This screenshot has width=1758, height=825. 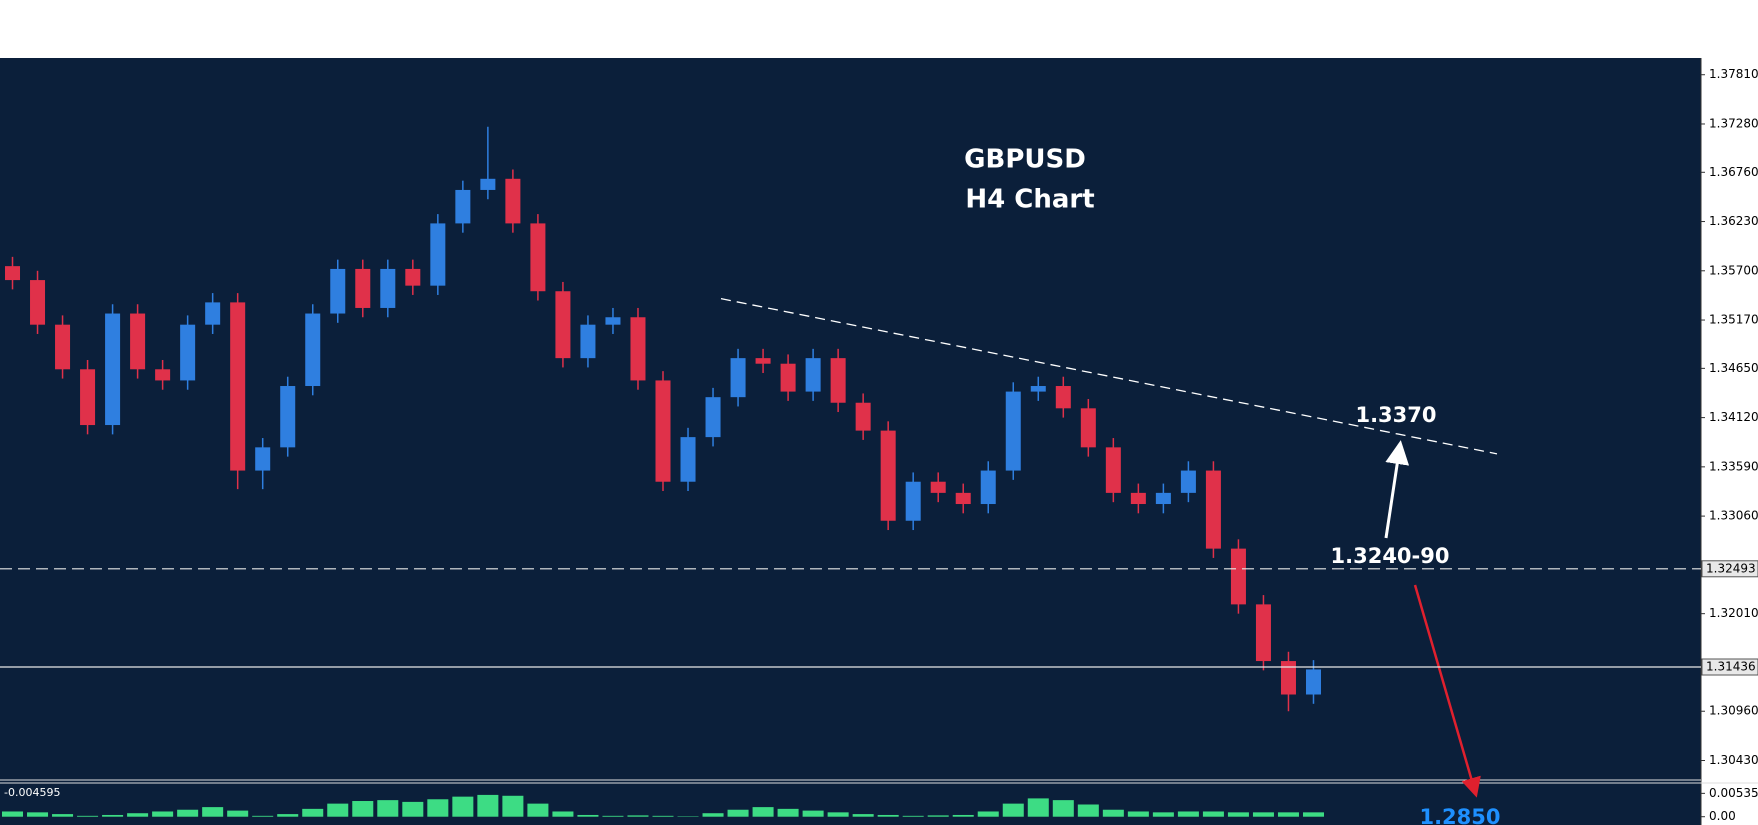 What do you see at coordinates (1733, 613) in the screenshot?
I see `y-tick-label: 1.32010` at bounding box center [1733, 613].